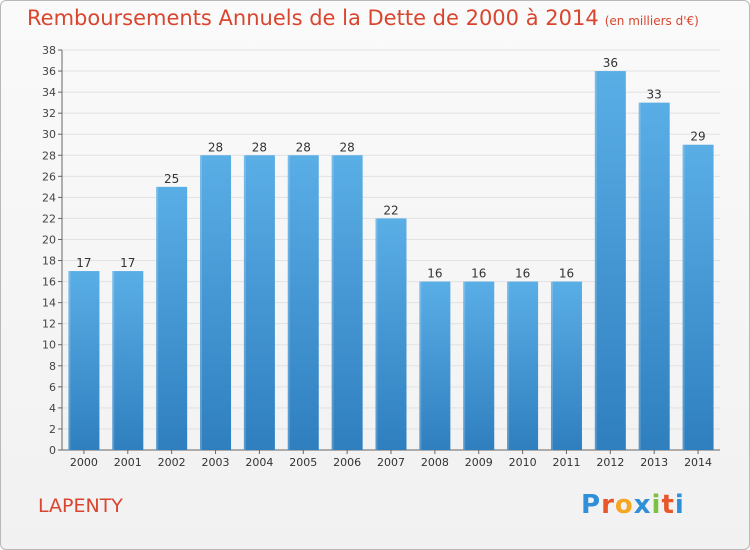 The width and height of the screenshot is (750, 550). Describe the element at coordinates (49, 155) in the screenshot. I see `y-tick-label: 28` at that location.